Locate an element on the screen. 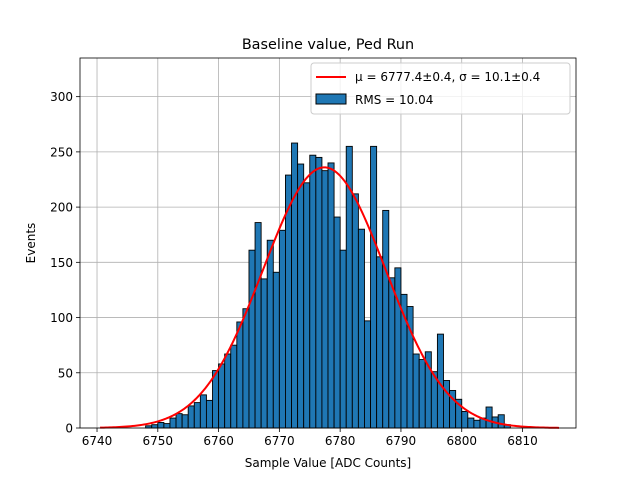  legend-box is located at coordinates (440, 88).